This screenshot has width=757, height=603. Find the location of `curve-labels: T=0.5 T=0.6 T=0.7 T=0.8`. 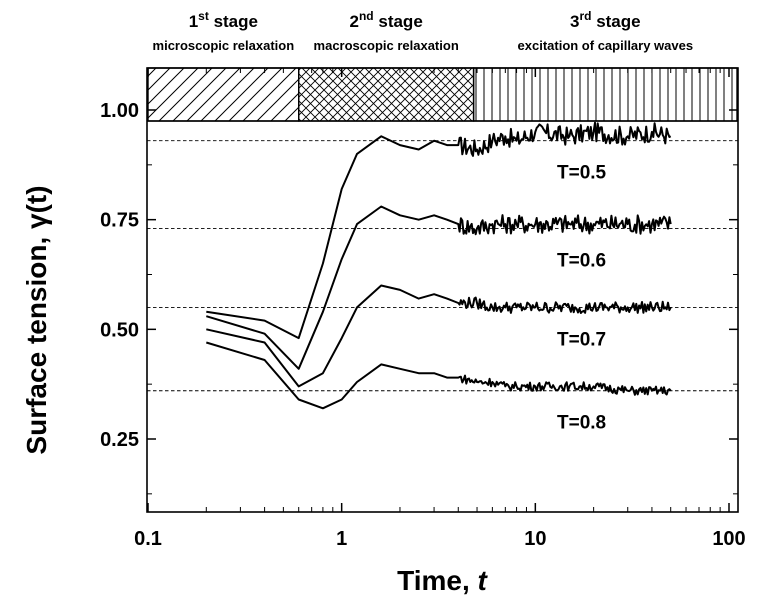

curve-labels: T=0.5 T=0.6 T=0.7 T=0.8 is located at coordinates (582, 298).